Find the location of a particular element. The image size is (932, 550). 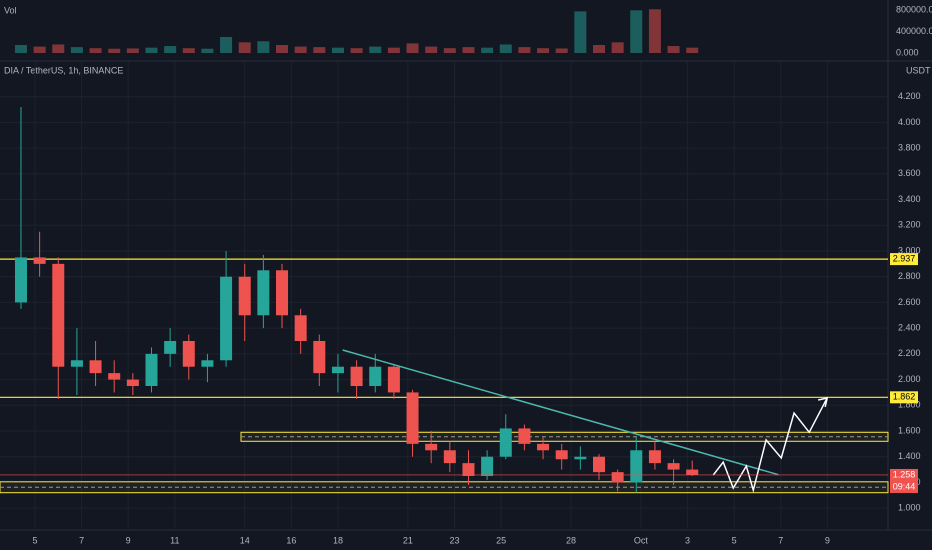

projection-arrowhead is located at coordinates (823, 402).